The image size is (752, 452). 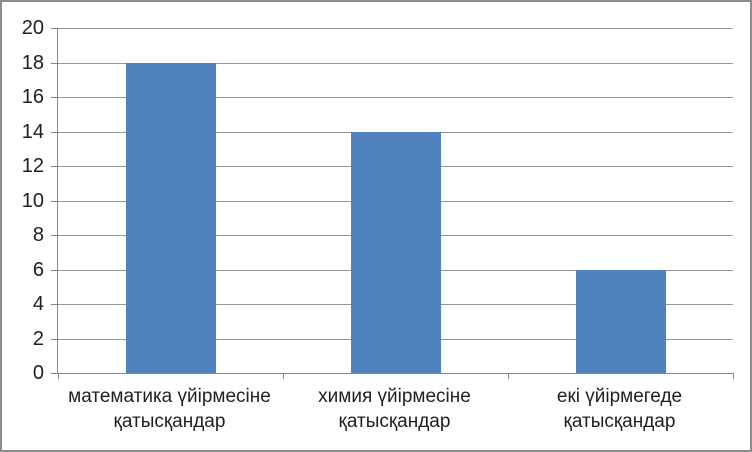 I want to click on y-tick-label: 8, so click(x=38, y=235).